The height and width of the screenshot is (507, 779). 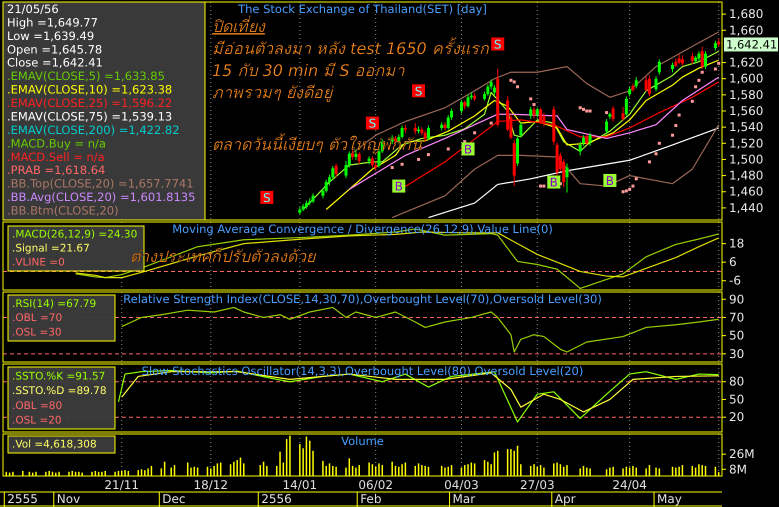 What do you see at coordinates (37, 332) in the screenshot?
I see `annotation: .OSL =30` at bounding box center [37, 332].